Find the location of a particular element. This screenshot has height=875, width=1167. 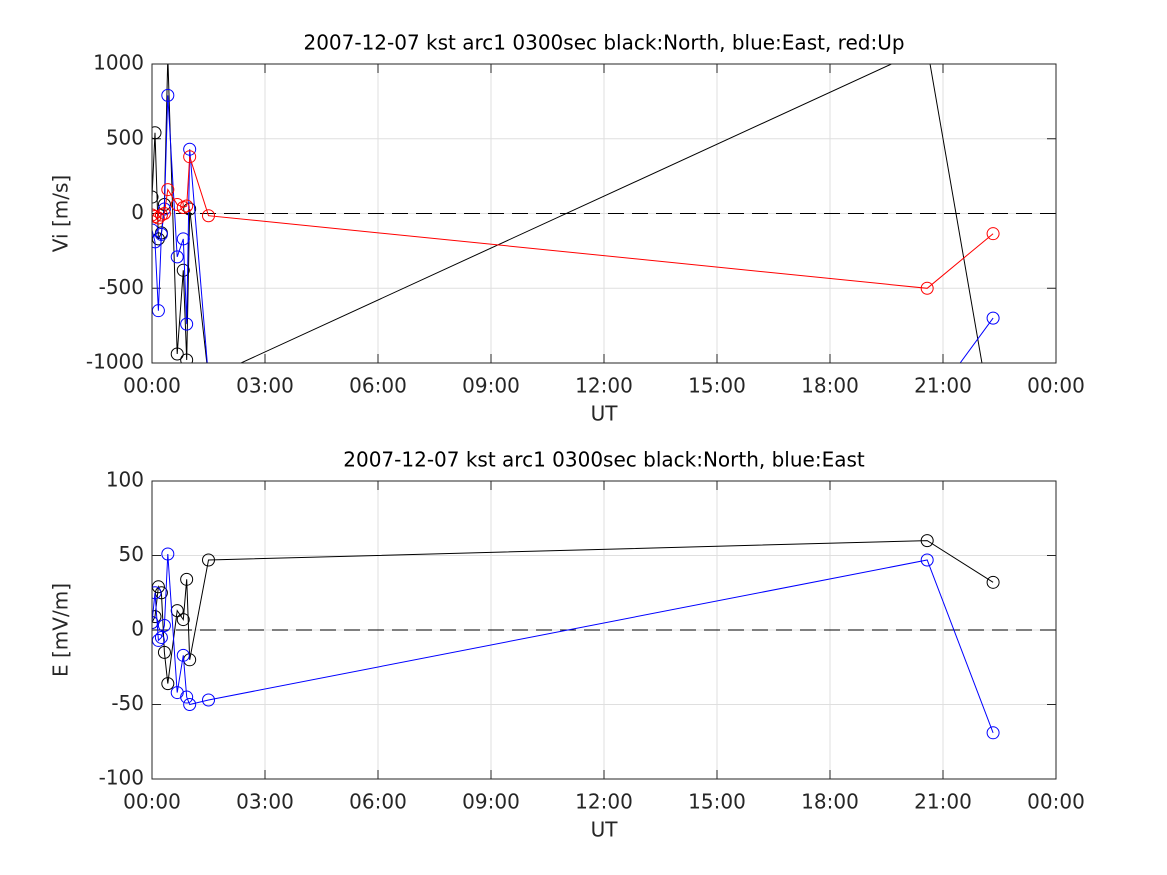

y-axis-label: E [mV/m] is located at coordinates (61, 630).